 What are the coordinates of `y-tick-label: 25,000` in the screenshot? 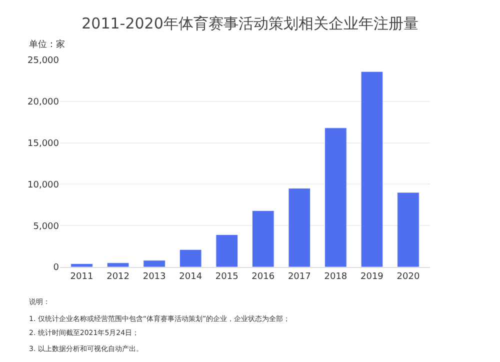 It's located at (44, 61).